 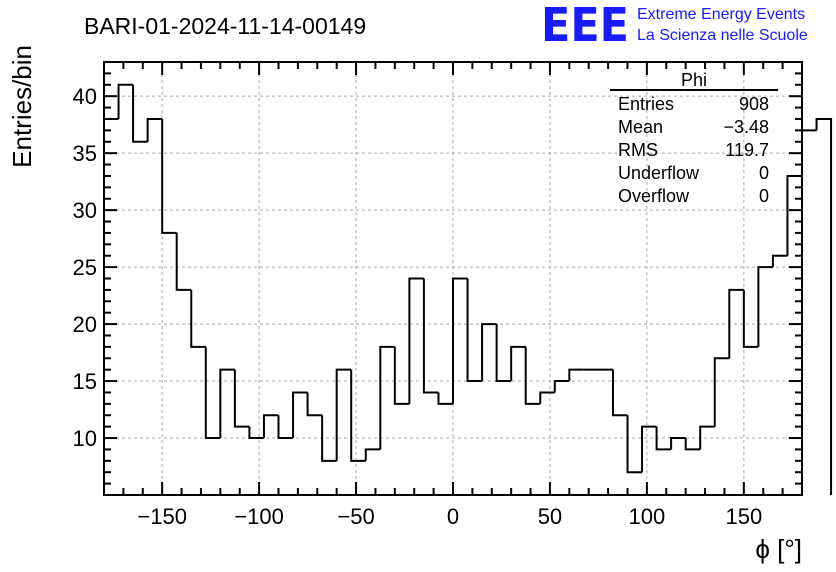 I want to click on y-tick-label: 15, so click(x=85, y=381).